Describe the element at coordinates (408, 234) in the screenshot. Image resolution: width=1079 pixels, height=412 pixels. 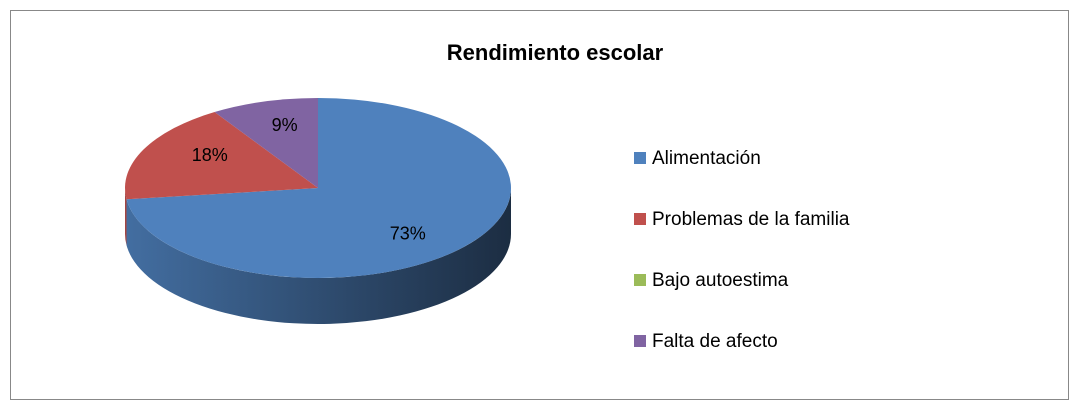
I see `data-label: 73%` at that location.